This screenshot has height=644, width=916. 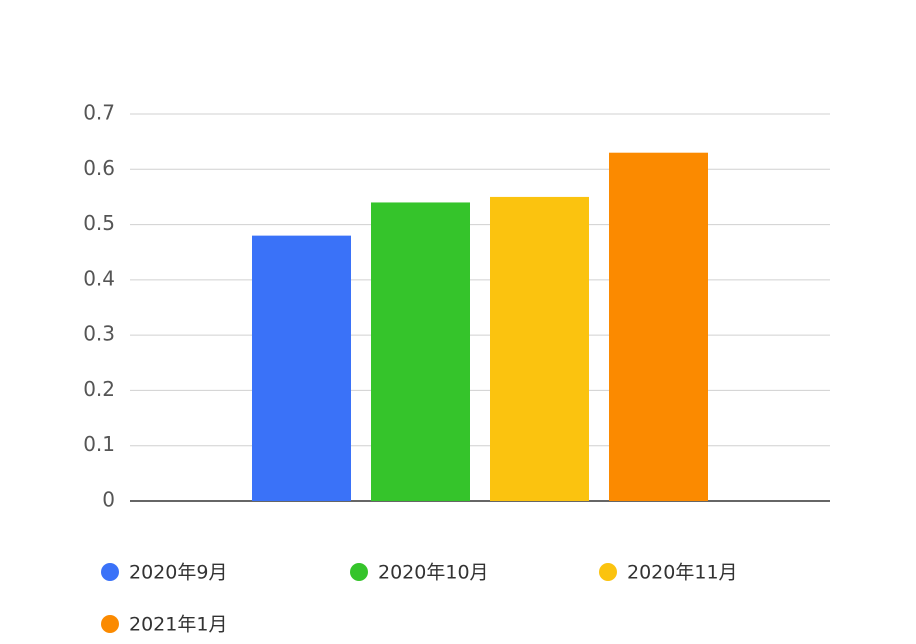 What do you see at coordinates (99, 113) in the screenshot?
I see `y-tick-label: 0.7` at bounding box center [99, 113].